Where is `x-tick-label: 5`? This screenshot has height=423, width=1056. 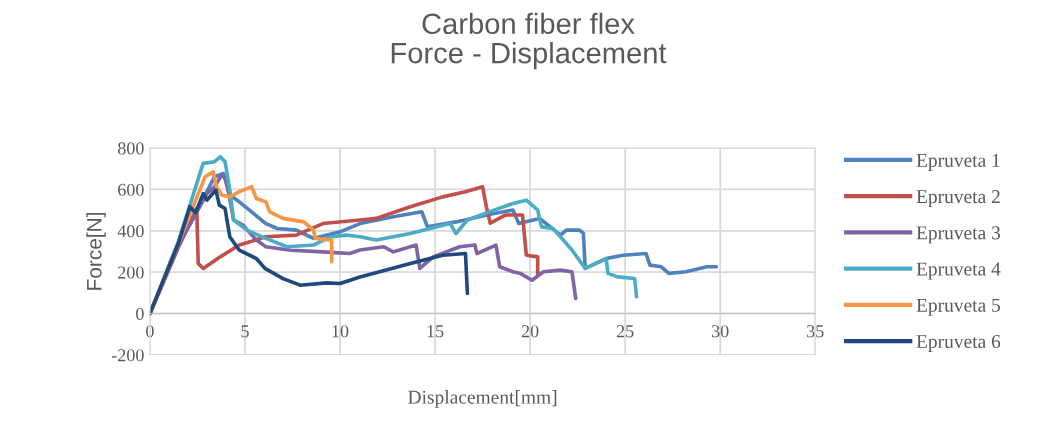 x-tick-label: 5 is located at coordinates (245, 331).